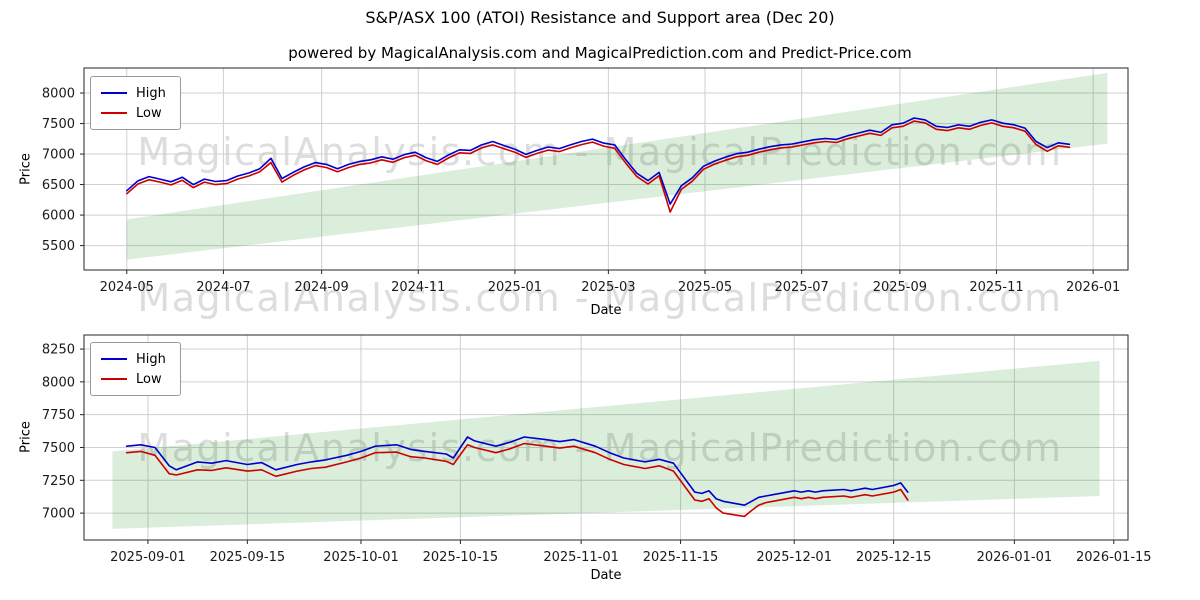  Describe the element at coordinates (58, 185) in the screenshot. I see `svg-text: 6500` at that location.